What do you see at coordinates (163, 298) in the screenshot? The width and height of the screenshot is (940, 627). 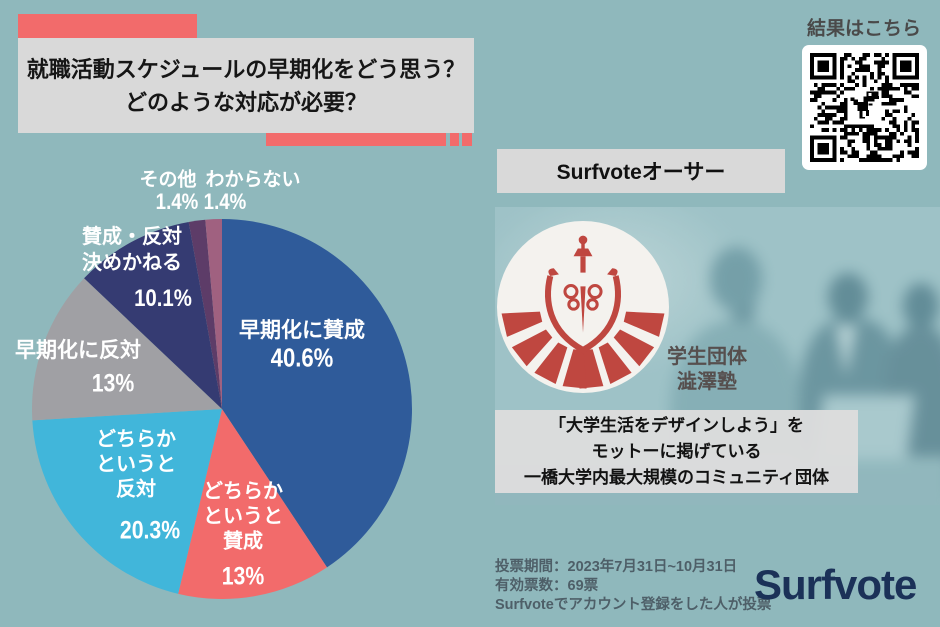 I see `pie-slice-percentage: 10.1%` at bounding box center [163, 298].